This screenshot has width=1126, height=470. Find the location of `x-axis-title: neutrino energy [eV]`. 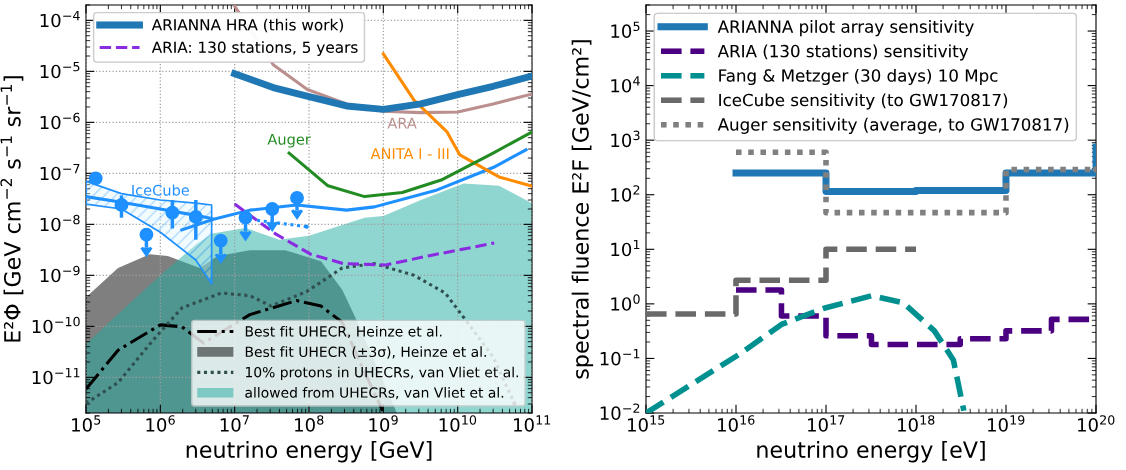

x-axis-title: neutrino energy [eV] is located at coordinates (871, 451).